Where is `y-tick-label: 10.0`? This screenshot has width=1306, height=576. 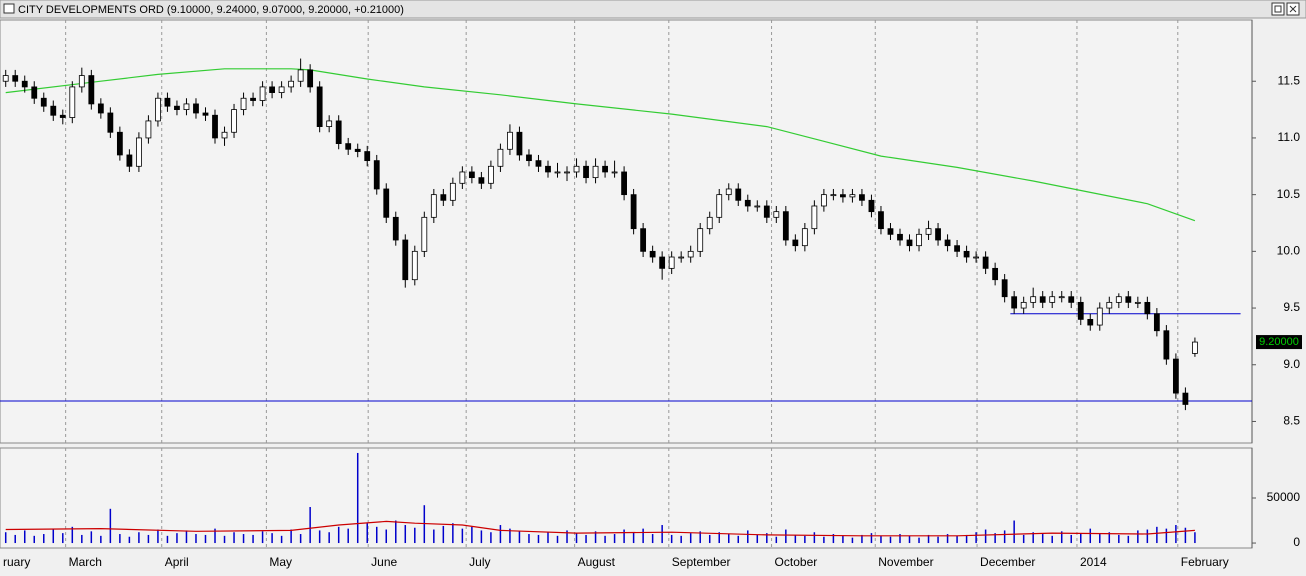 y-tick-label: 10.0 is located at coordinates (1289, 251).